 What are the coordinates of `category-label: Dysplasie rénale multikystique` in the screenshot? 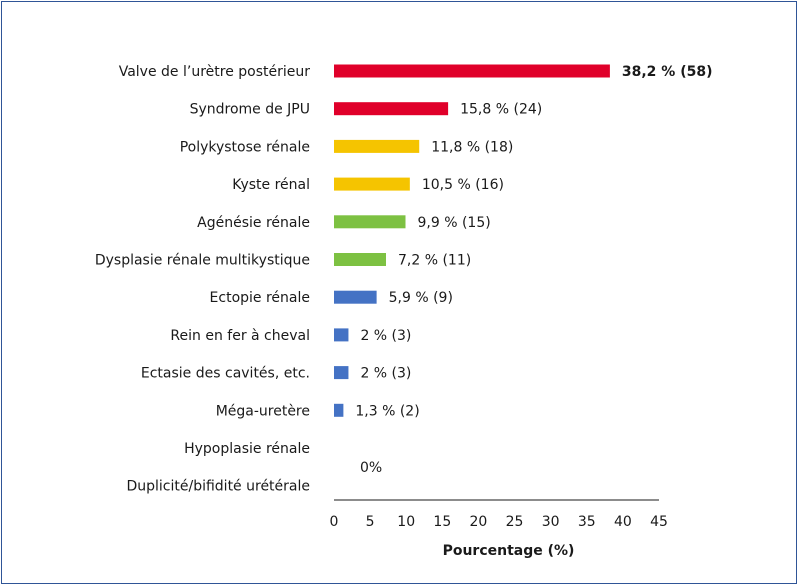 It's located at (202, 261).